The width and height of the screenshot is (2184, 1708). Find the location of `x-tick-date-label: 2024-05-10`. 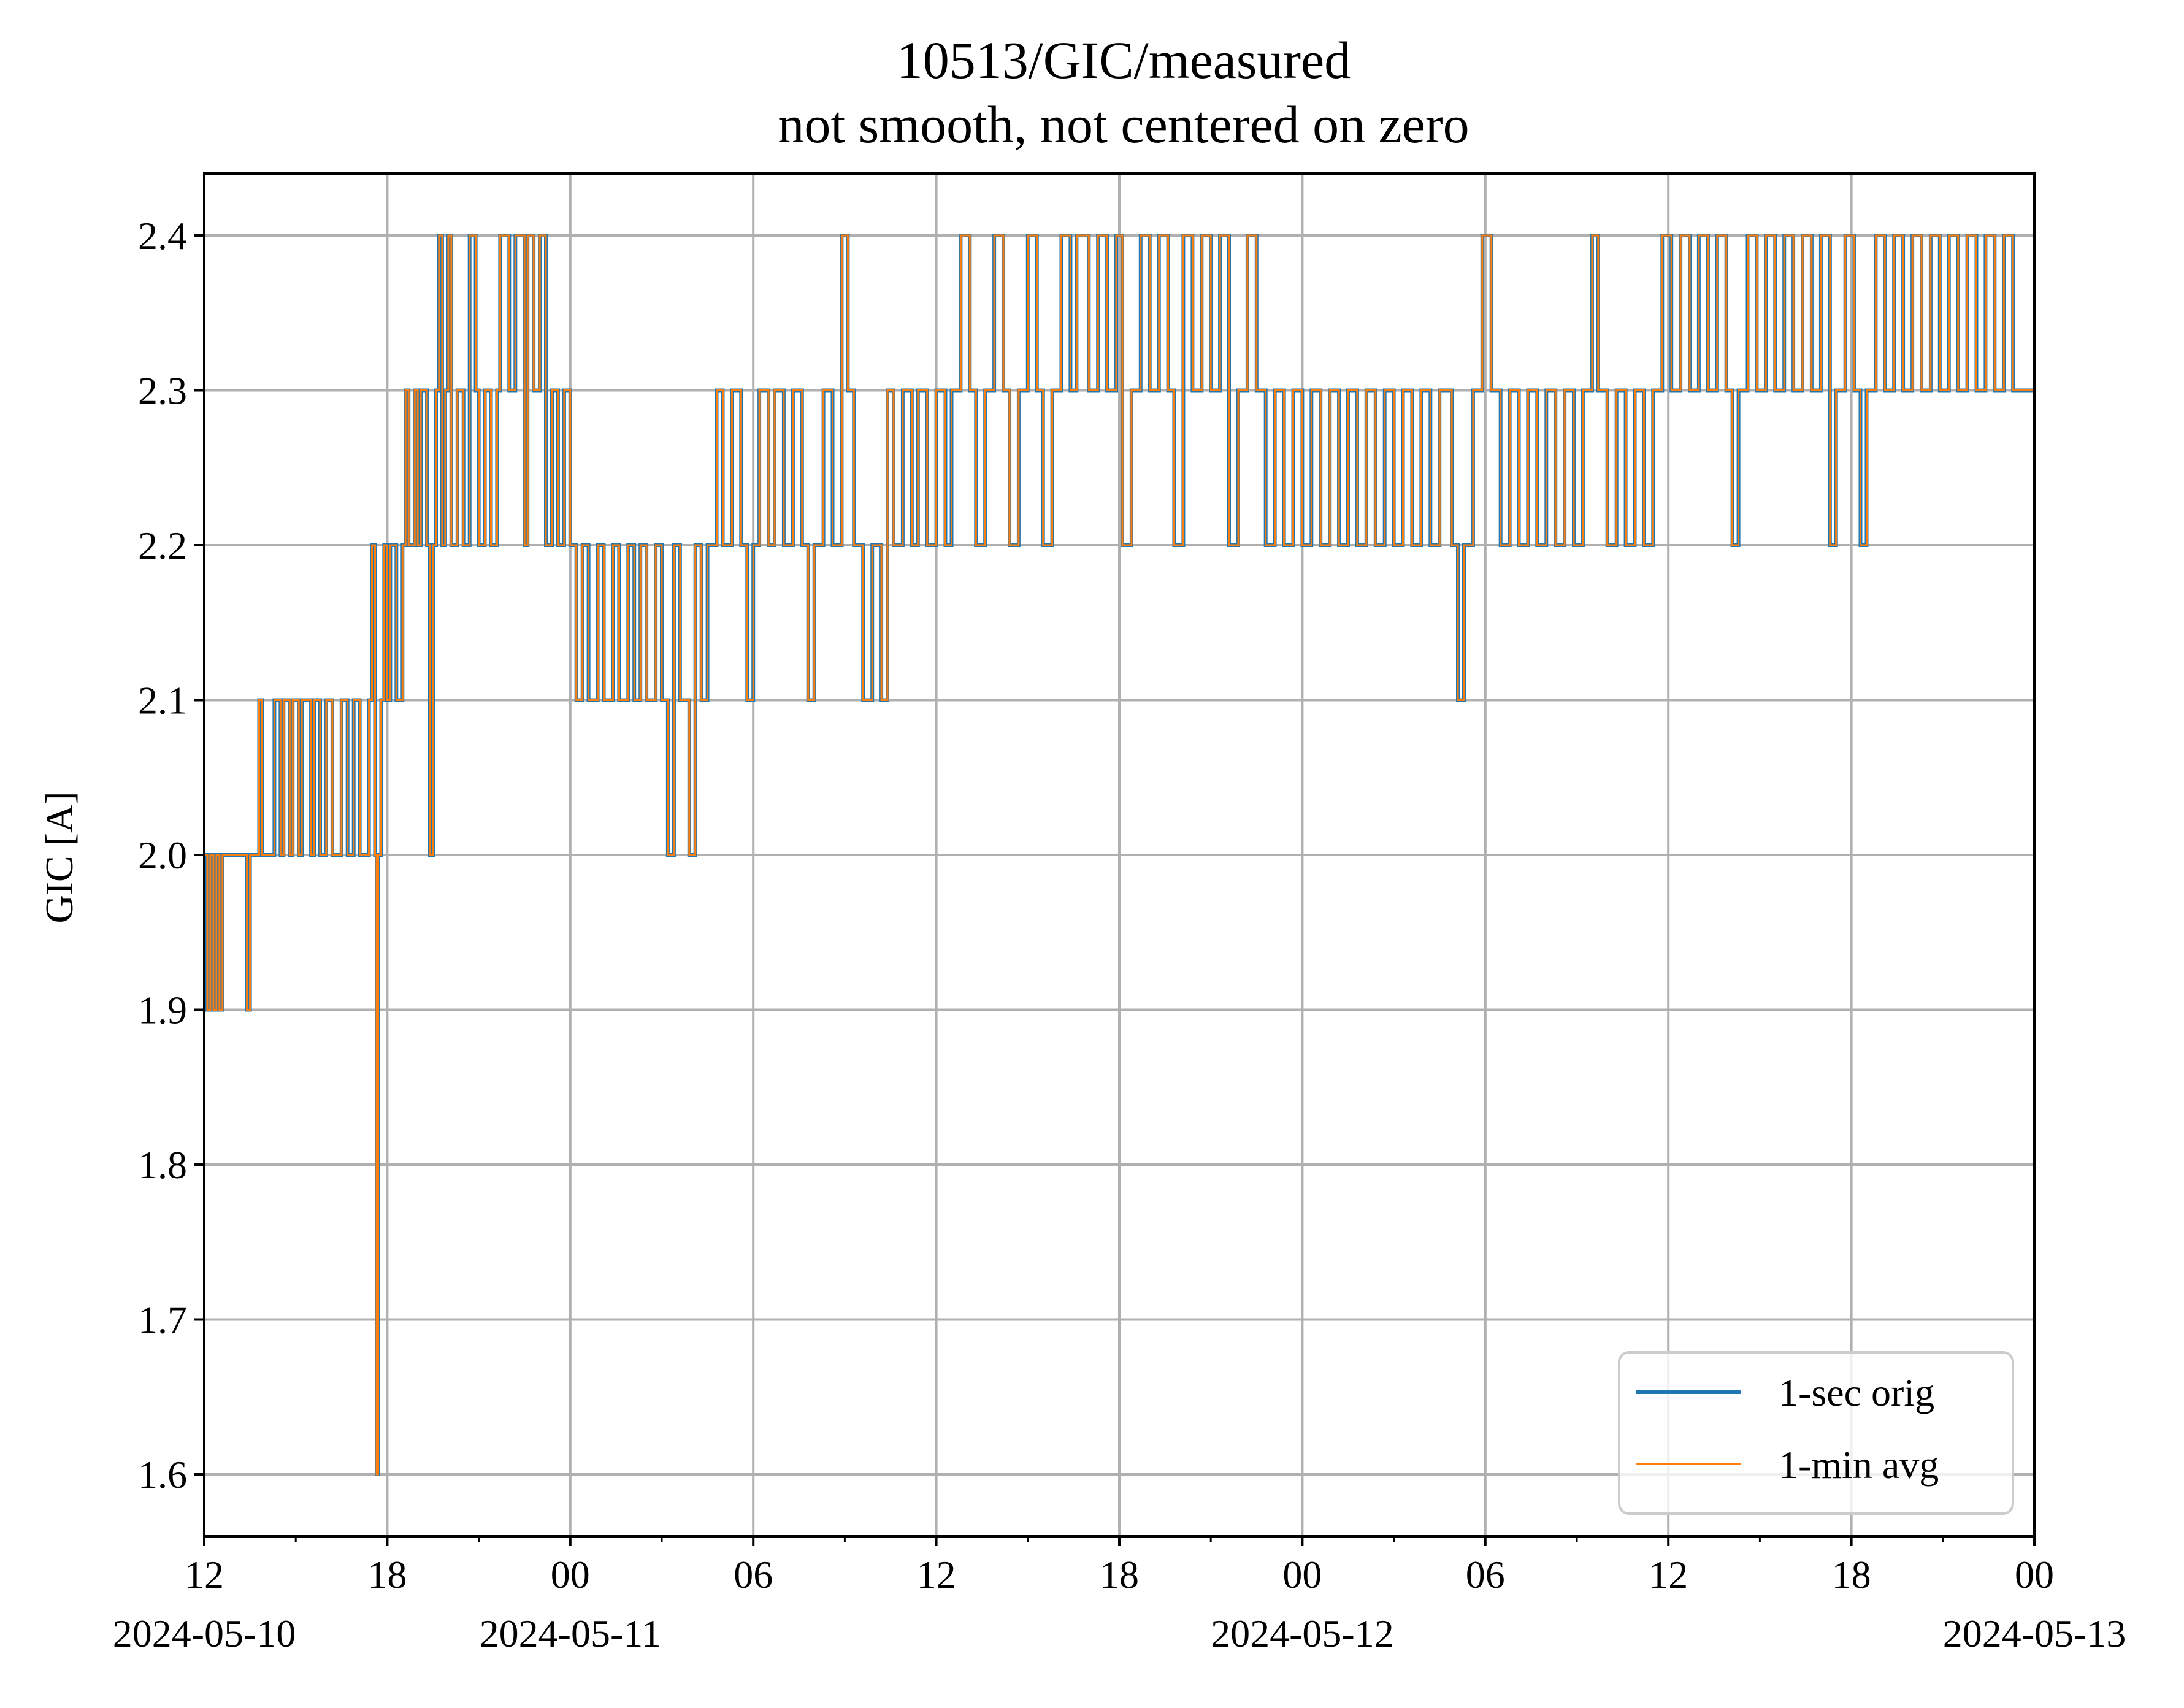

x-tick-date-label: 2024-05-10 is located at coordinates (204, 1634).